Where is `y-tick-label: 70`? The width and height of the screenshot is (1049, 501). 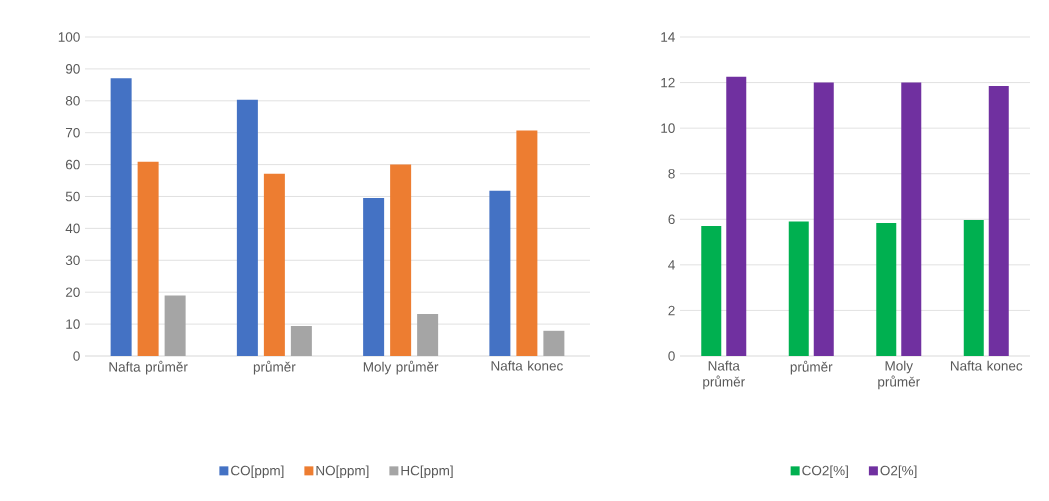 y-tick-label: 70 is located at coordinates (72, 132).